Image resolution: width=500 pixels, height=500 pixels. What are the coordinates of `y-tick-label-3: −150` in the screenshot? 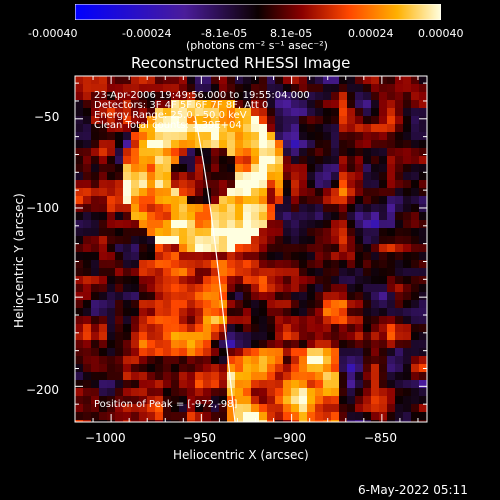 It's located at (42, 299).